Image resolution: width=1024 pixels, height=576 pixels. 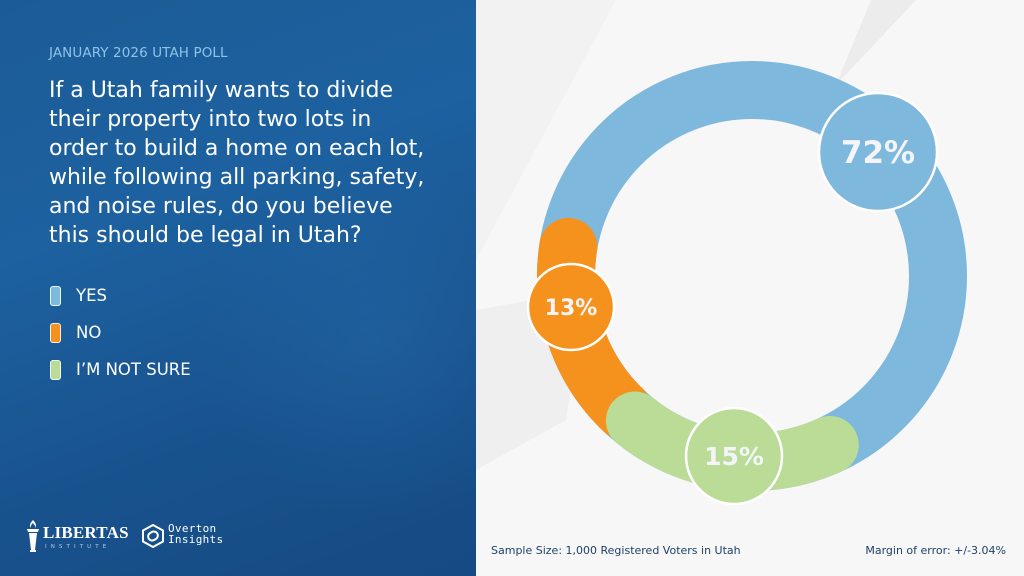 I want to click on legend-item-no: NO, so click(x=120, y=332).